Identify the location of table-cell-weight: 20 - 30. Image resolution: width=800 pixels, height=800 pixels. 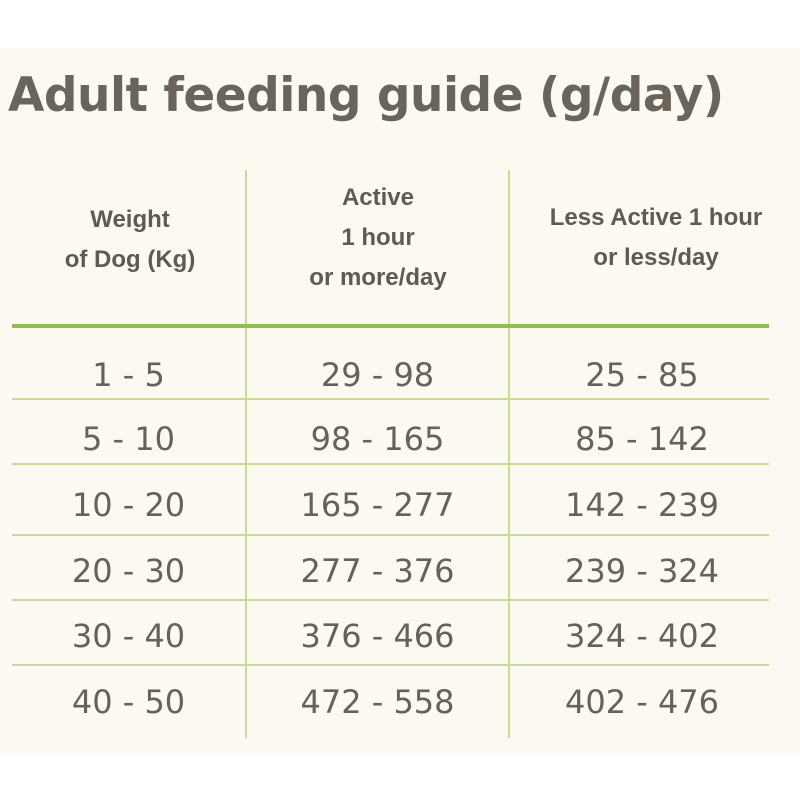
(128, 571).